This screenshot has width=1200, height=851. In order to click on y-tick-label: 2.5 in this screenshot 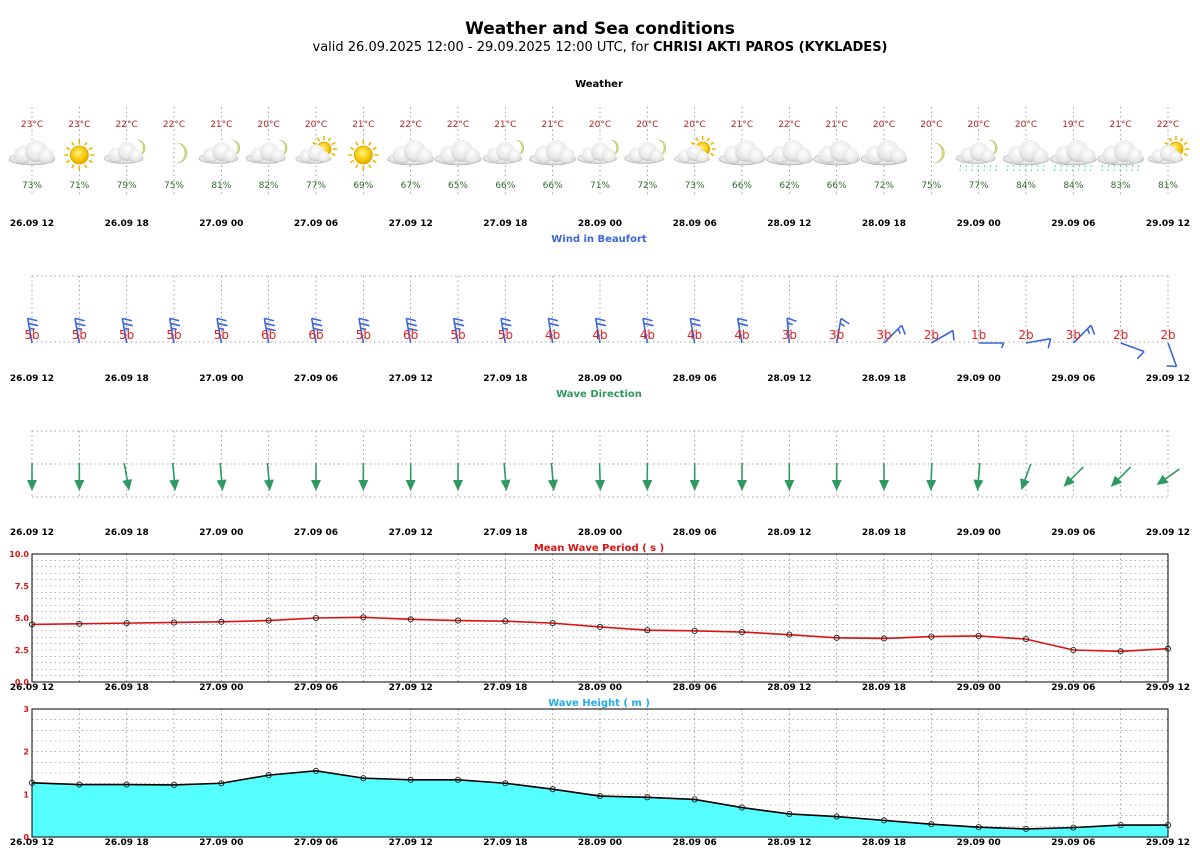, I will do `click(22, 650)`.